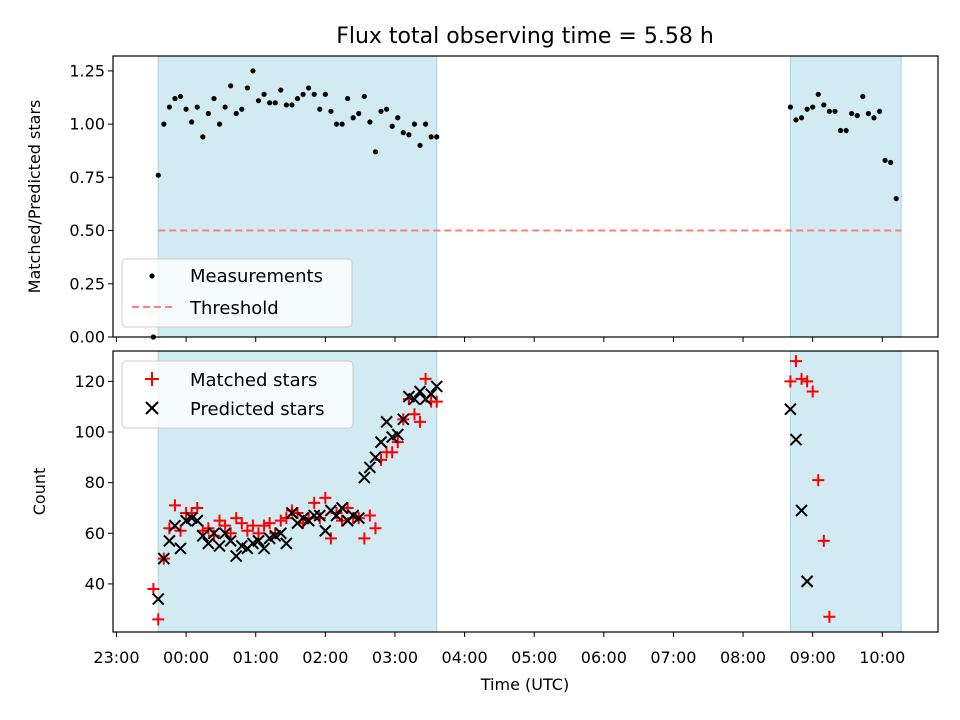 This screenshot has width=960, height=720. Describe the element at coordinates (325, 657) in the screenshot. I see `x-tick-label: 02:00` at that location.